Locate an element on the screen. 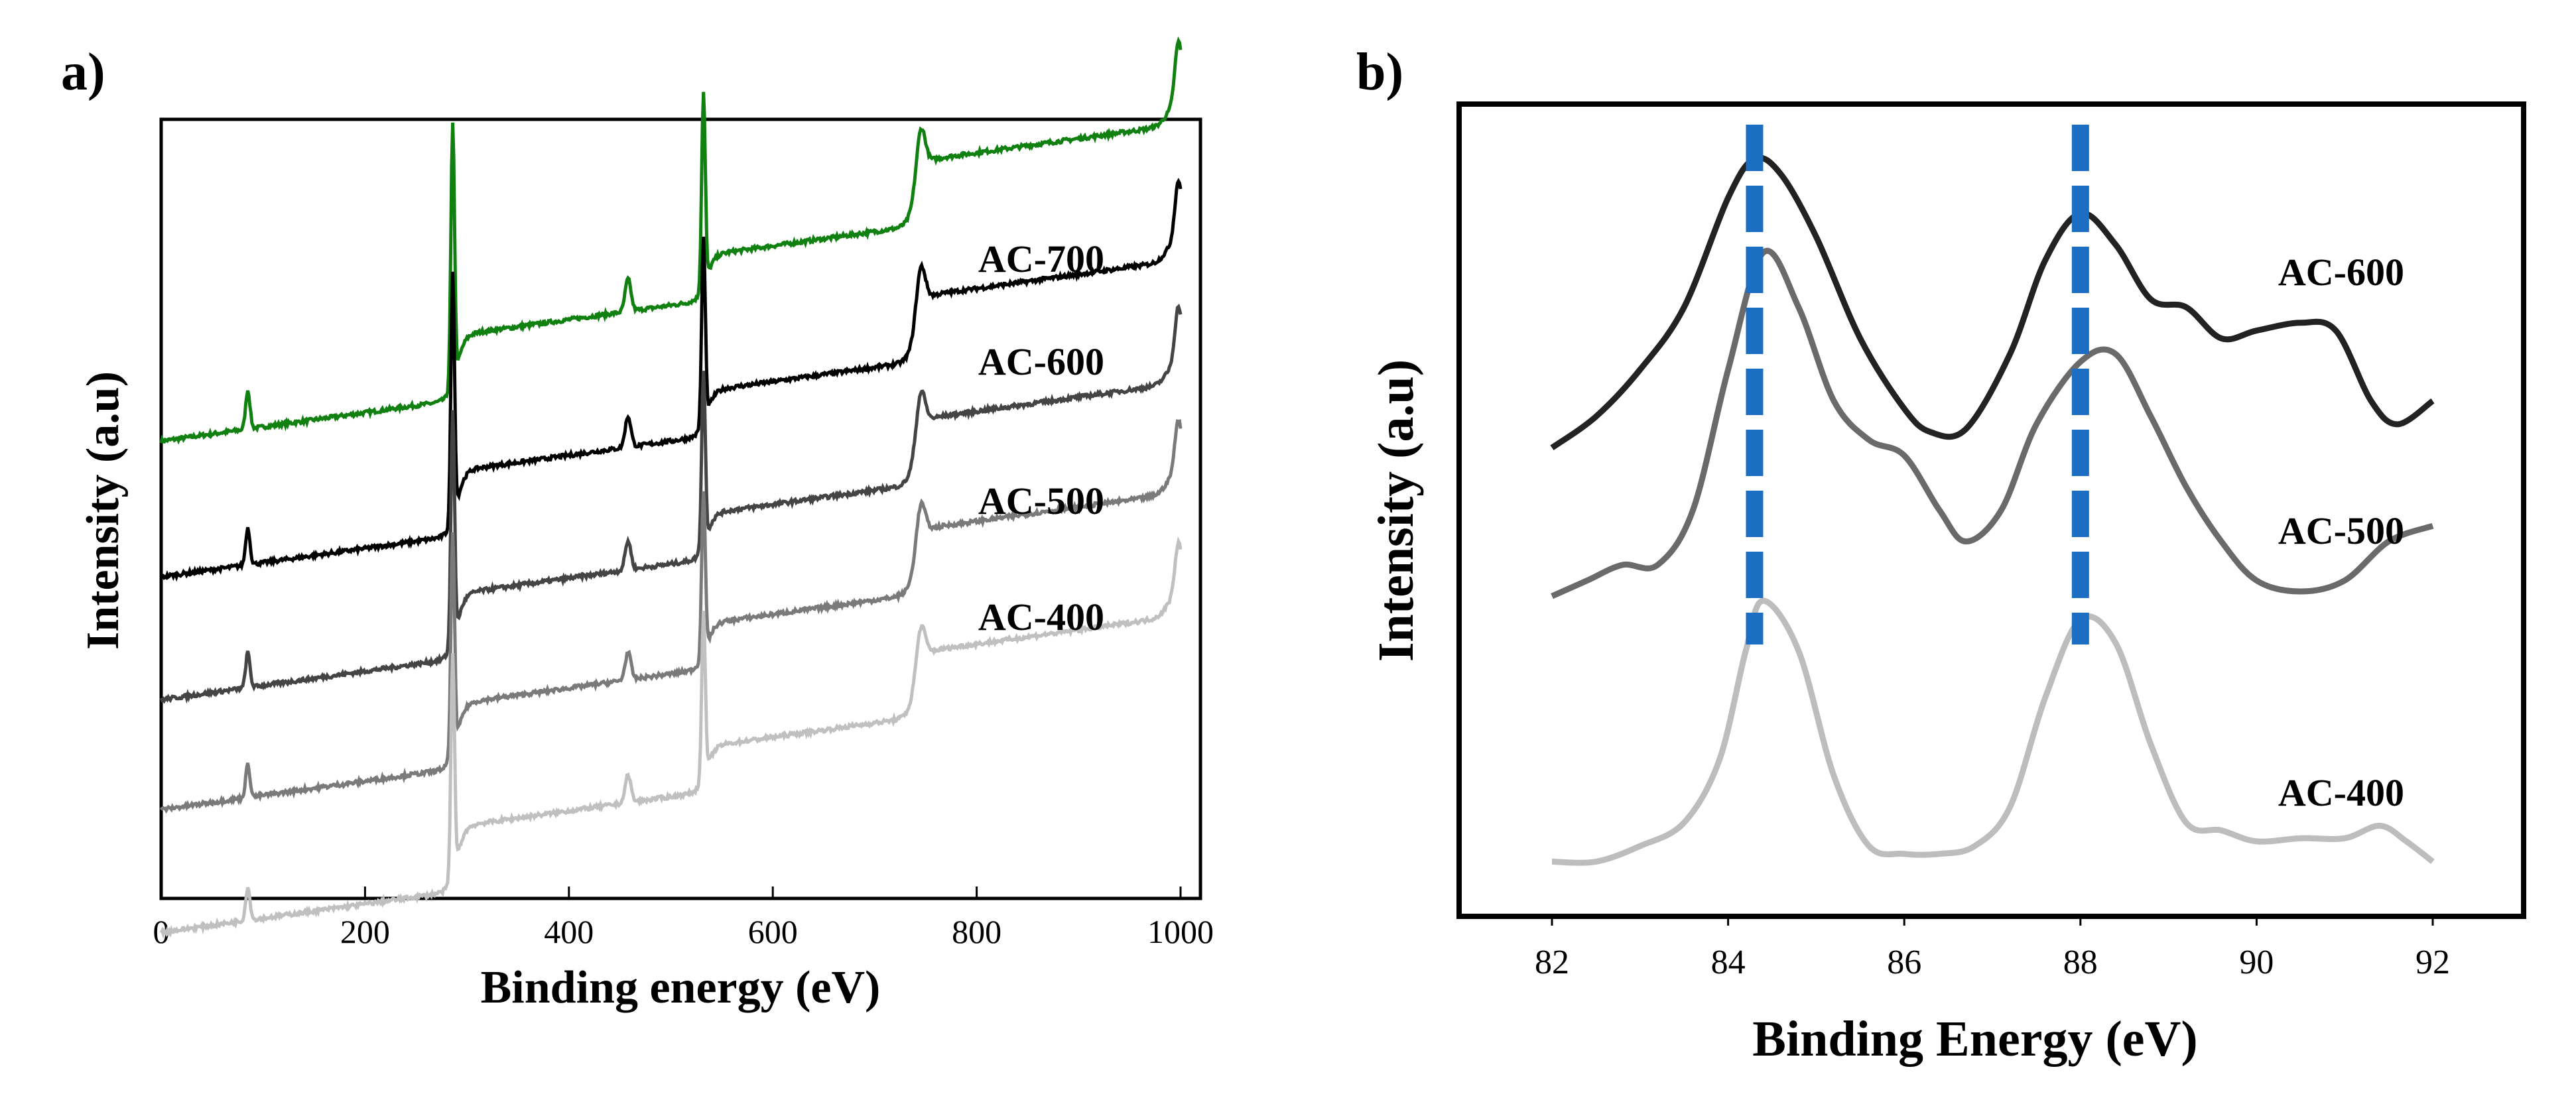 Image resolution: width=2576 pixels, height=1102 pixels. panel-a-label: a) is located at coordinates (83, 72).